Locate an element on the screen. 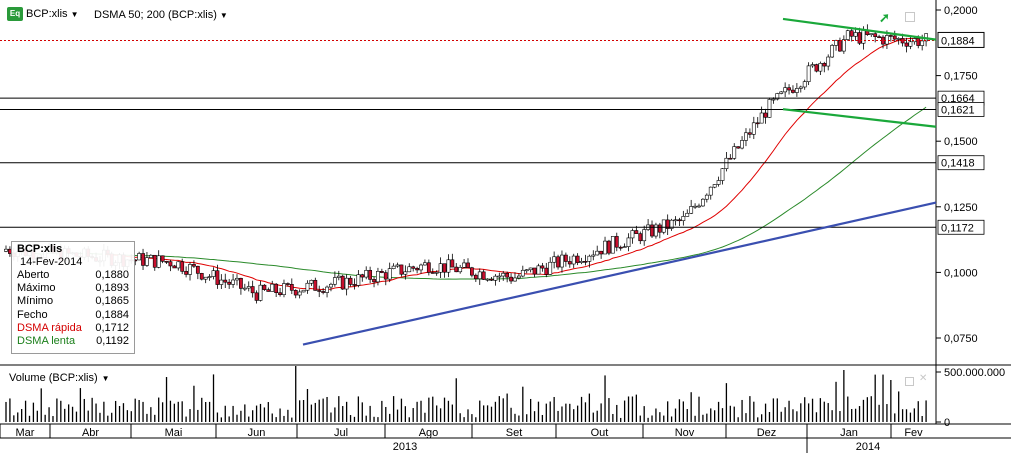  legend-row: DSMA rápida 0,1712 is located at coordinates (73, 328).